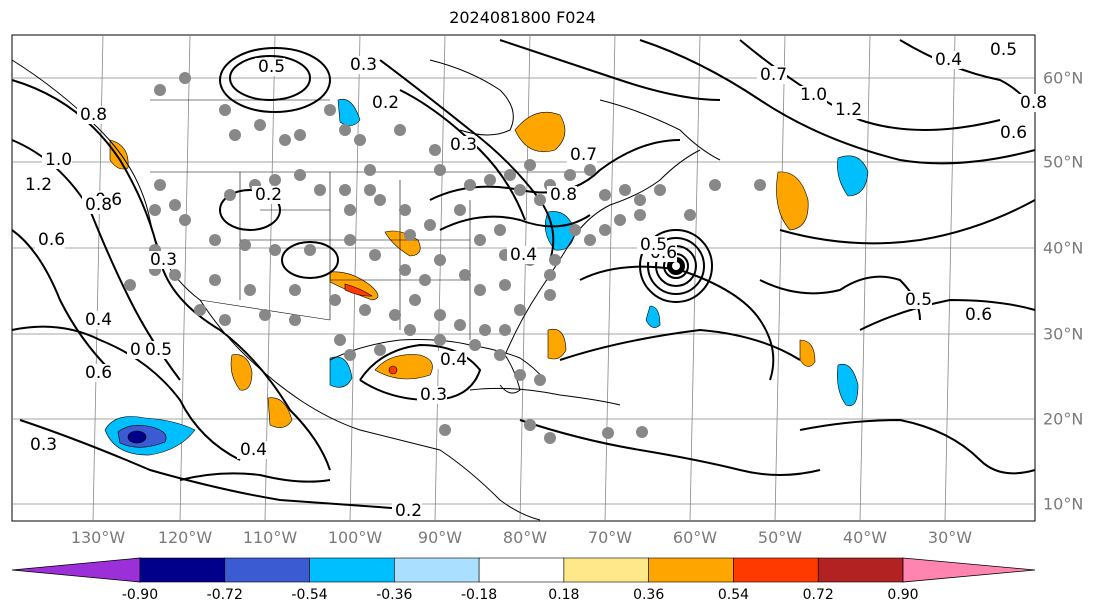  What do you see at coordinates (818, 595) in the screenshot?
I see `colorbar-tick-label: 0.72` at bounding box center [818, 595].